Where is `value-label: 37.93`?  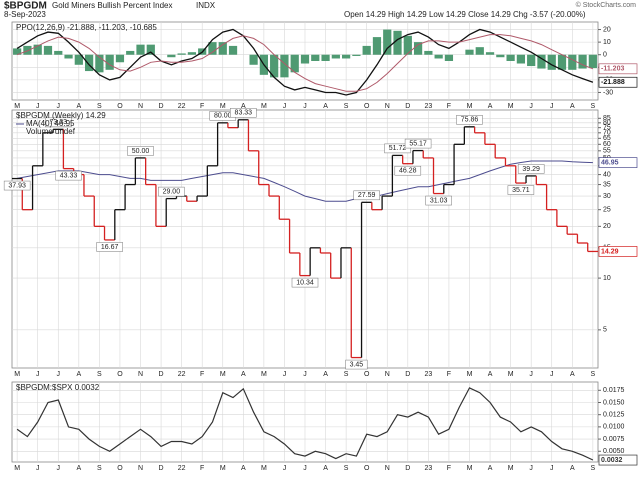
value-label: 37.93 is located at coordinates (17, 185).